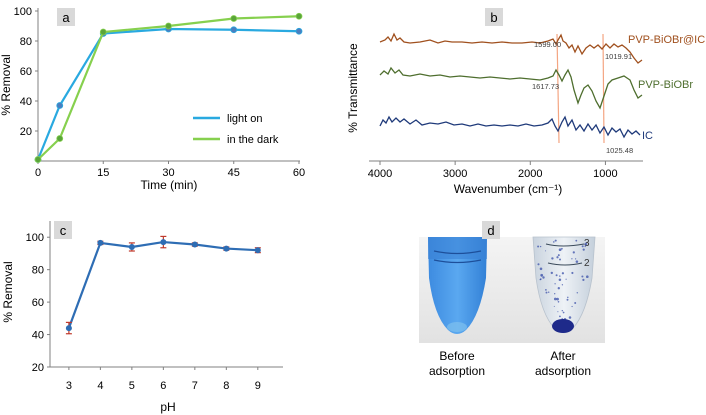  I want to click on panel-c-xtick-label: 7, so click(195, 386).